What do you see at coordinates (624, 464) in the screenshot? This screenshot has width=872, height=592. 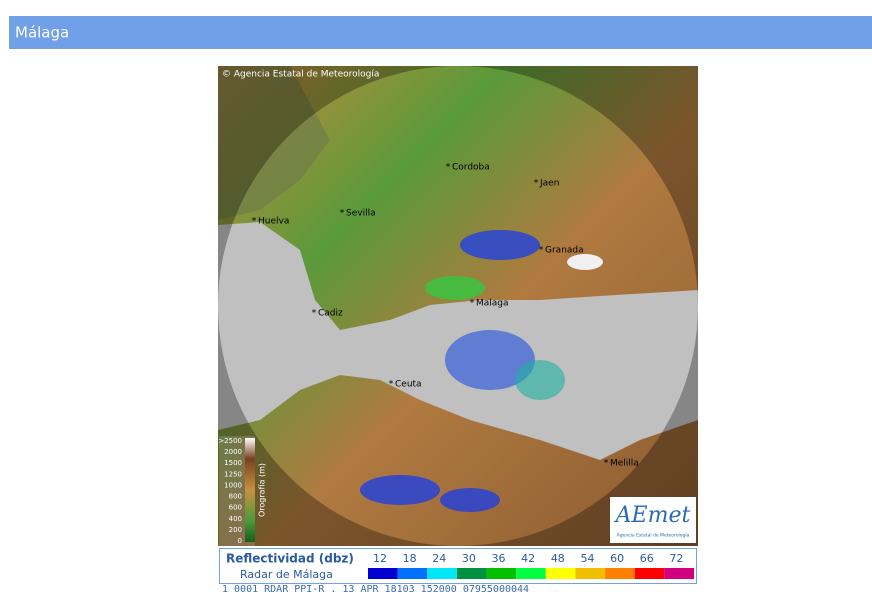 I see `city-label: Melilla` at bounding box center [624, 464].